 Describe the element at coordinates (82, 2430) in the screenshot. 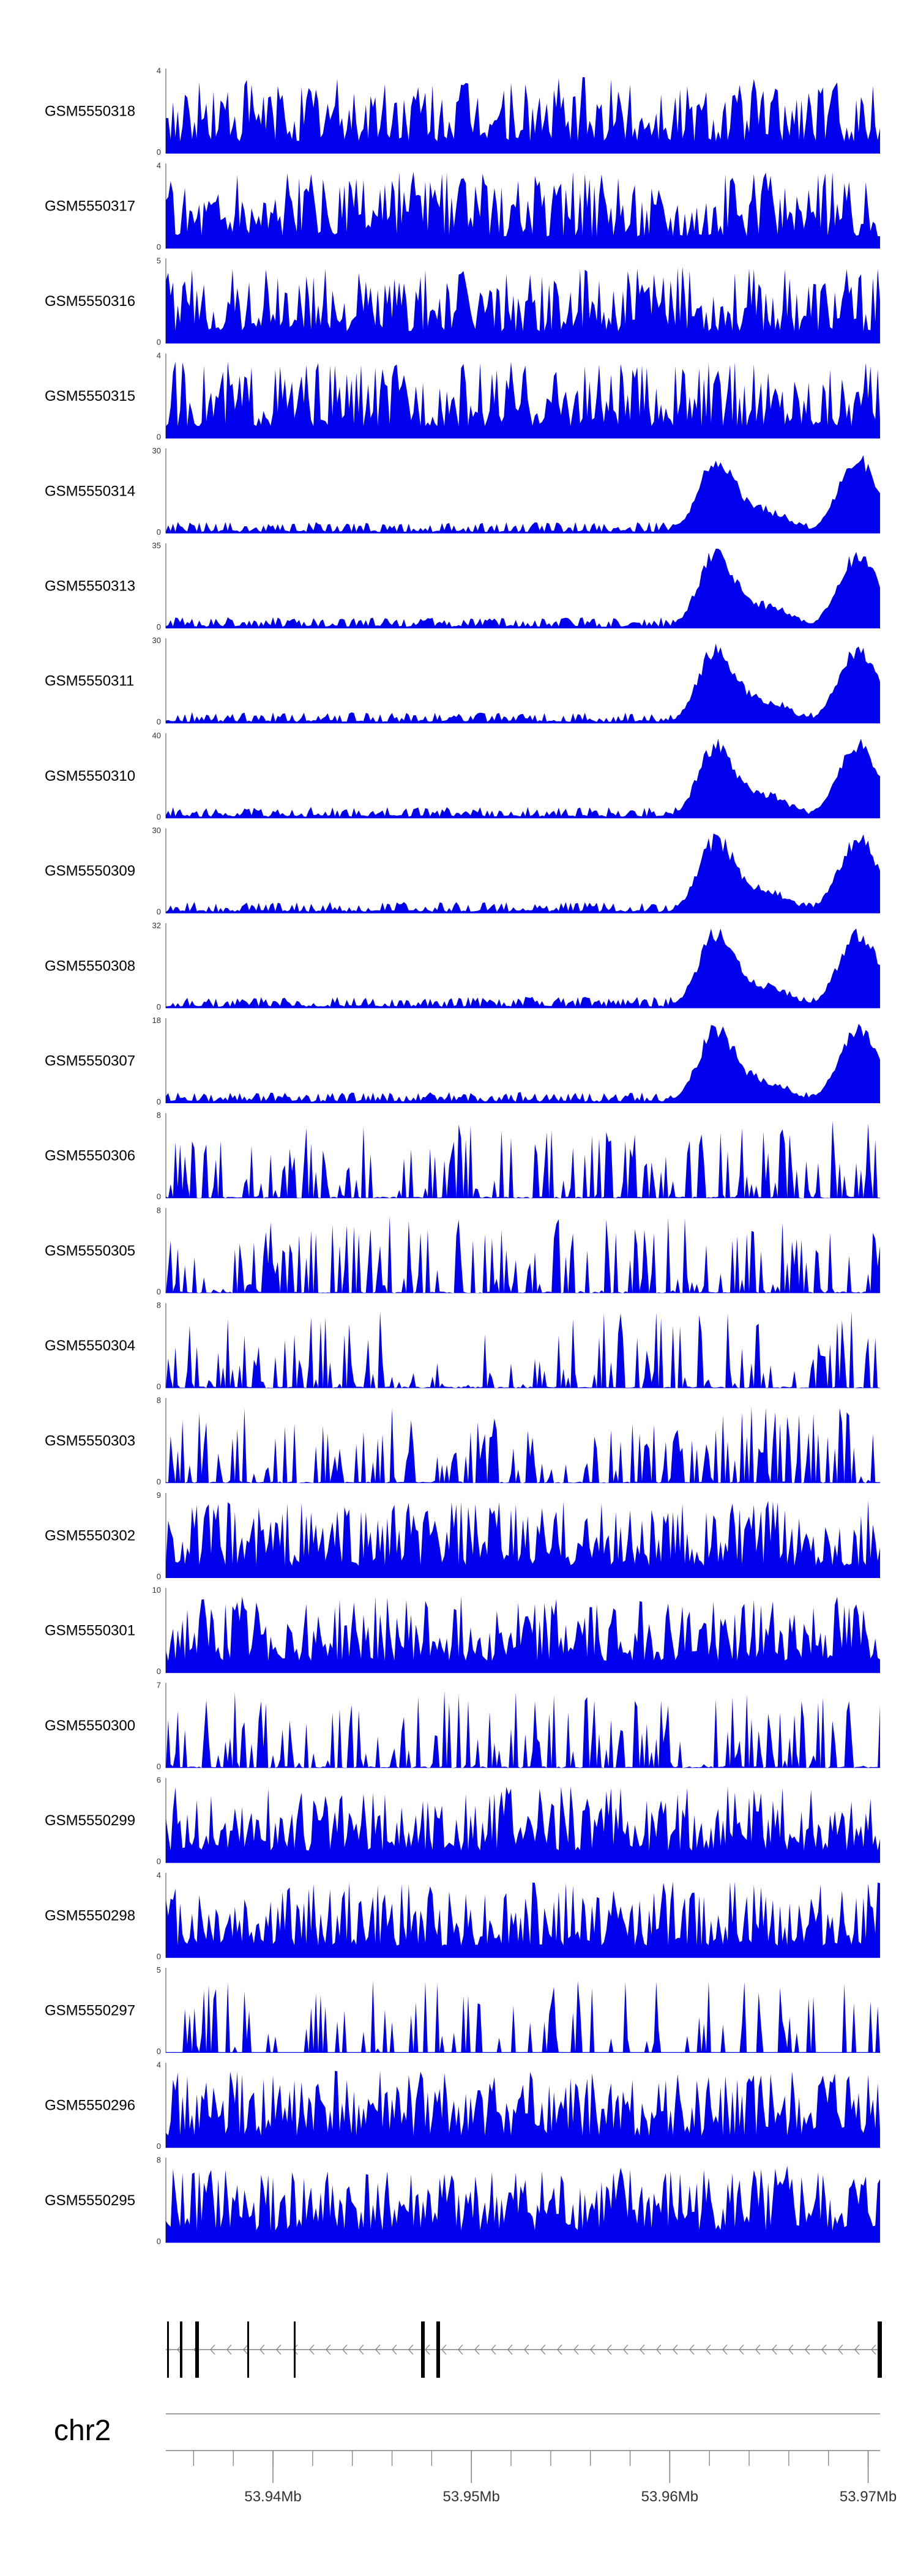

I see `chromosome-label: chr2` at that location.